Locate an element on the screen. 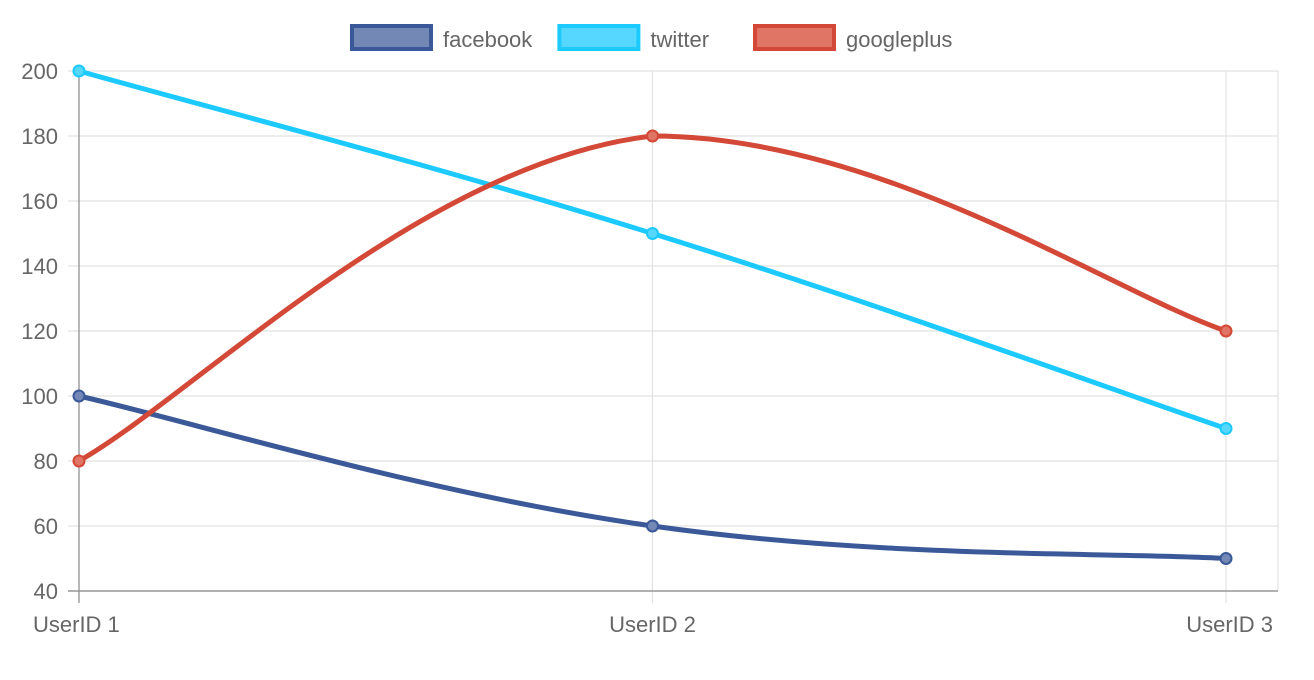 This screenshot has width=1314, height=680. y-tick-label: 40 is located at coordinates (46, 591).